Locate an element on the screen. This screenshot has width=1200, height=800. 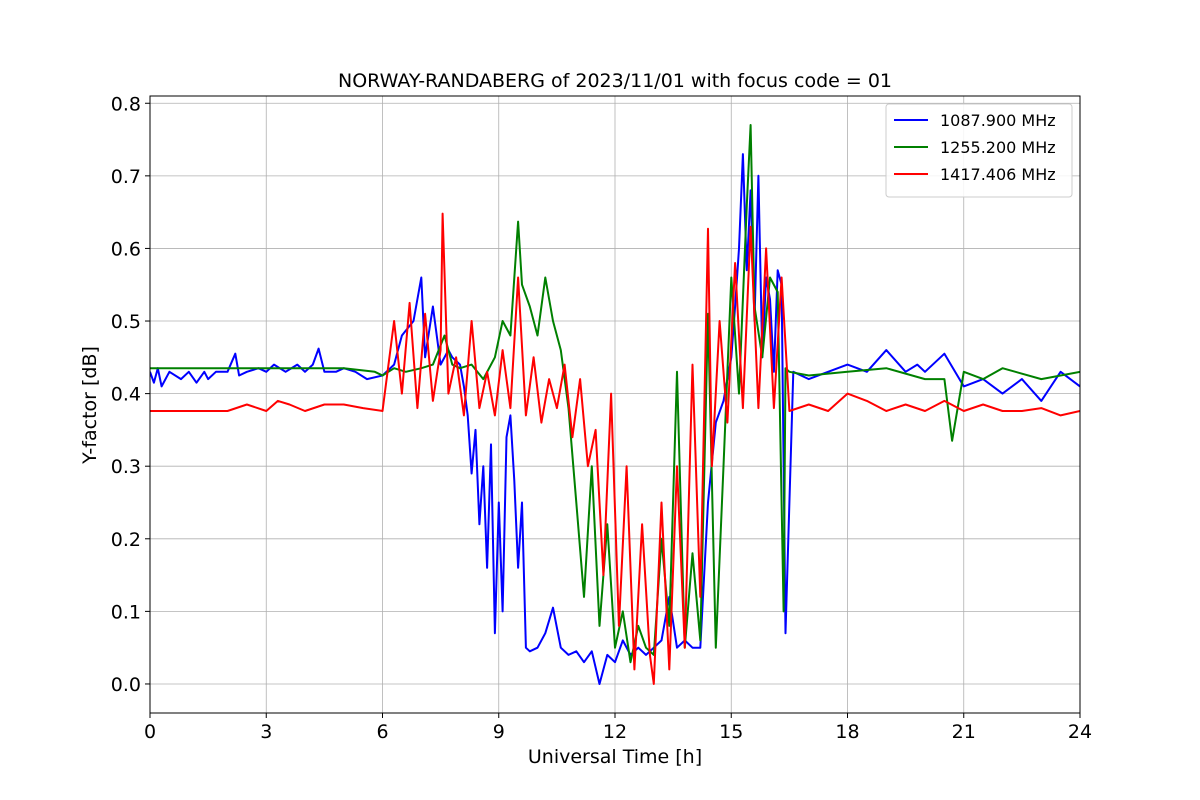
x-axis-label: Universal Time [h] is located at coordinates (615, 757).